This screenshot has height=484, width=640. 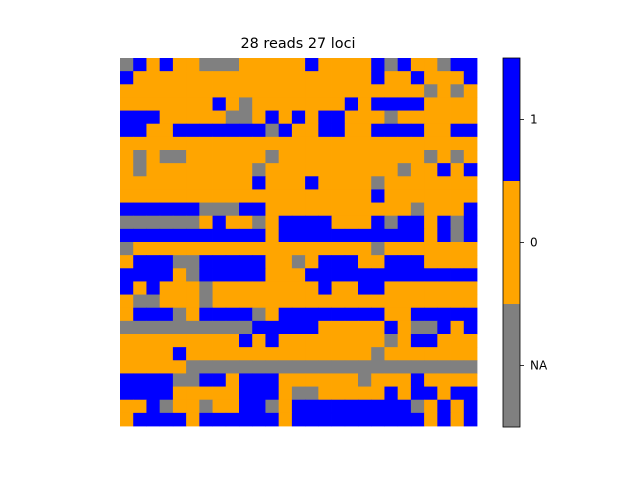 I want to click on chart-title: 28 reads 27 loci, so click(x=298, y=44).